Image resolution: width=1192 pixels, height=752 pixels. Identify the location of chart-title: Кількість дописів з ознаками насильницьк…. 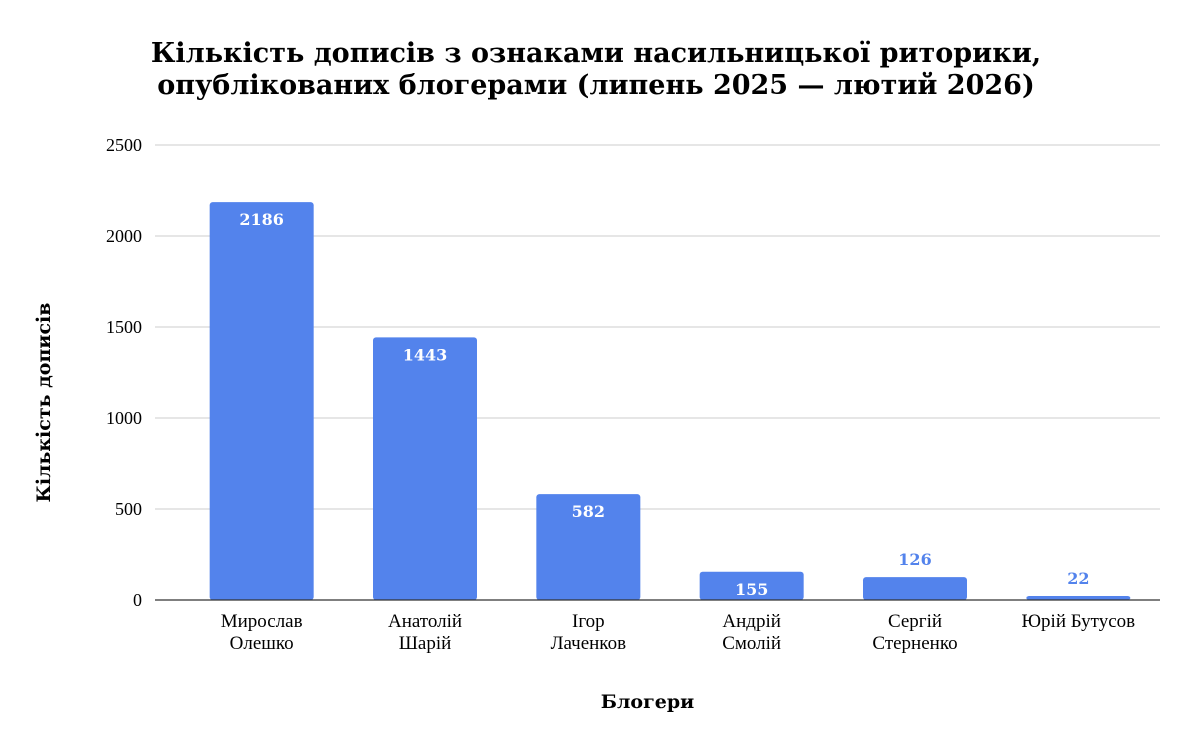
(596, 70).